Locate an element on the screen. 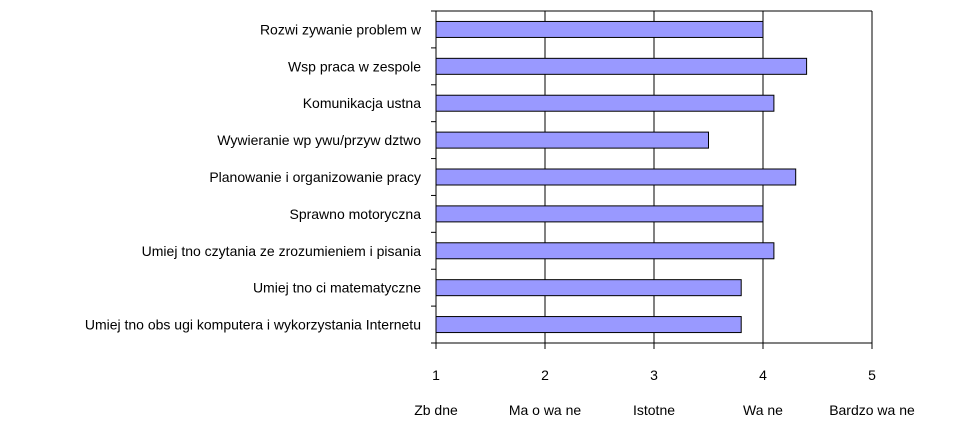  scale-label-5: Bardzo wa ne is located at coordinates (872, 410).